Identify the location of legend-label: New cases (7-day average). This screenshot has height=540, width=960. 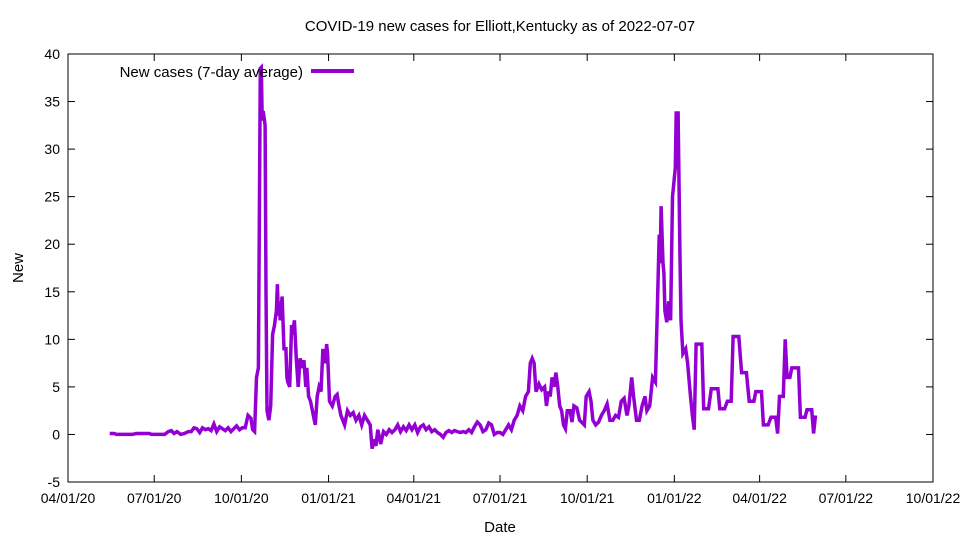
(211, 72).